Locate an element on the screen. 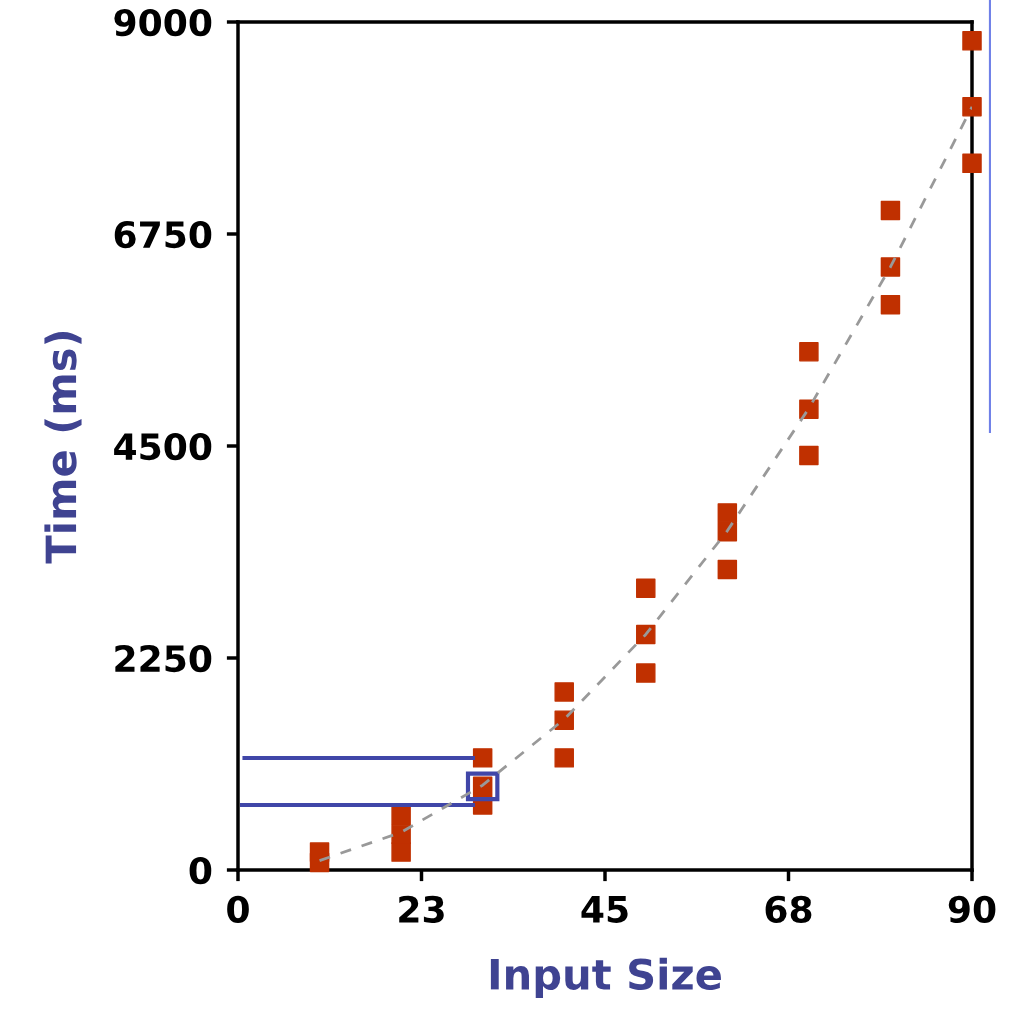 Image resolution: width=1012 pixels, height=1020 pixels. y-tick-label: 9000 is located at coordinates (163, 22).